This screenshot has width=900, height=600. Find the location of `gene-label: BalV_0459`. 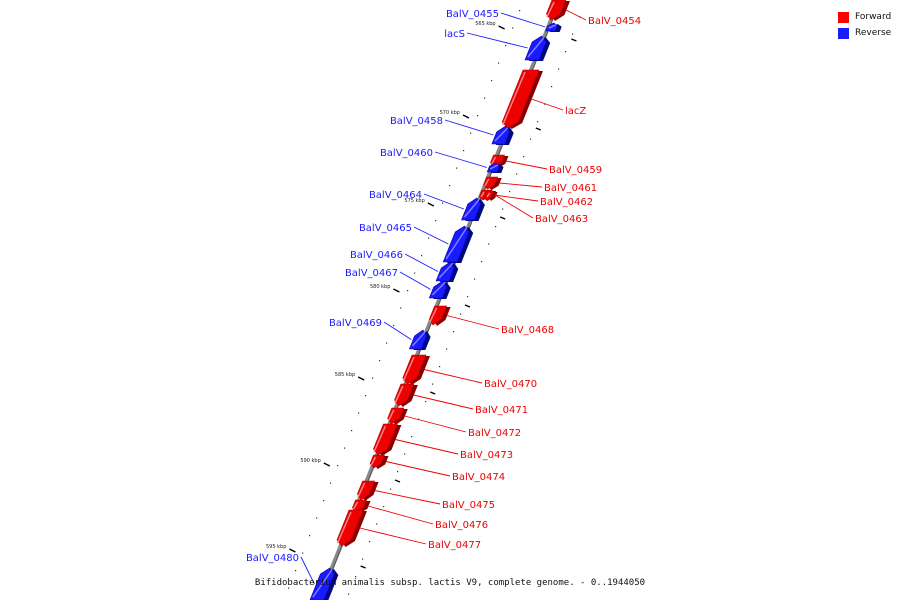

gene-label: BalV_0459 is located at coordinates (575, 170).